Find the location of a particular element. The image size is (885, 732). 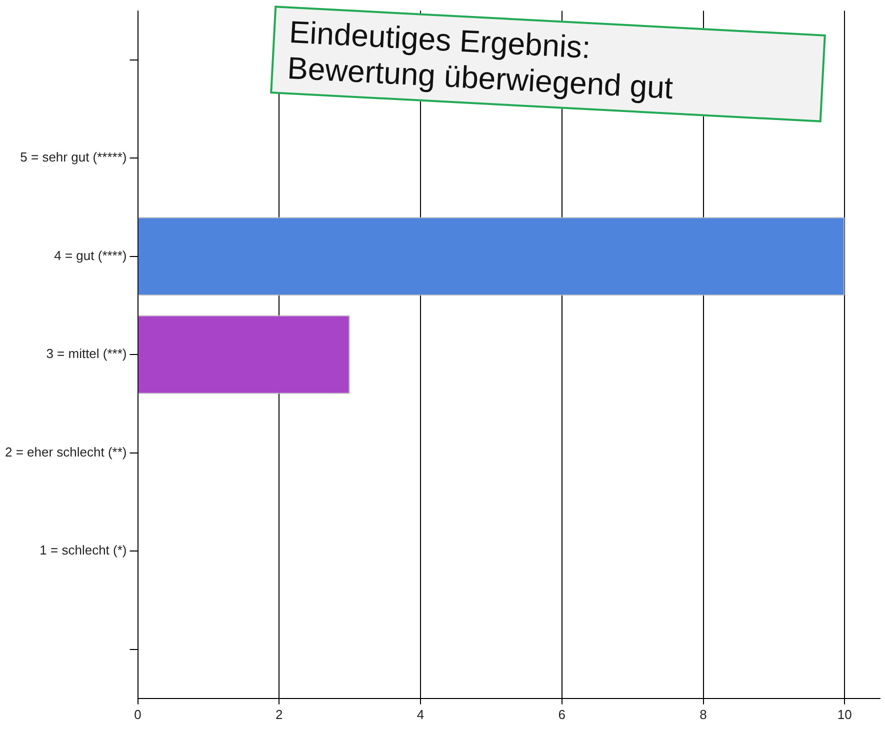

x-tick-label: 0 is located at coordinates (138, 714).